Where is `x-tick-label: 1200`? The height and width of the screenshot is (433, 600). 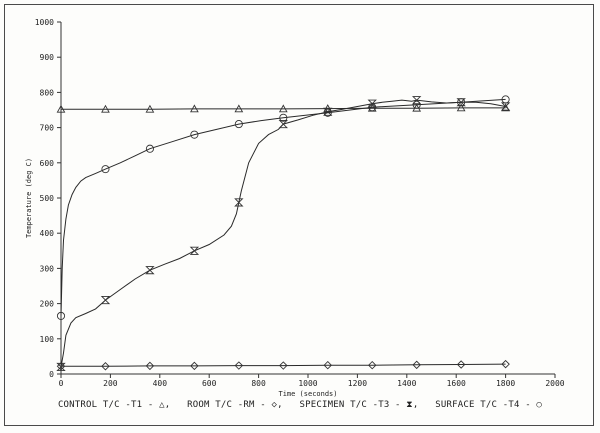 x-tick-label: 1200 is located at coordinates (357, 383).